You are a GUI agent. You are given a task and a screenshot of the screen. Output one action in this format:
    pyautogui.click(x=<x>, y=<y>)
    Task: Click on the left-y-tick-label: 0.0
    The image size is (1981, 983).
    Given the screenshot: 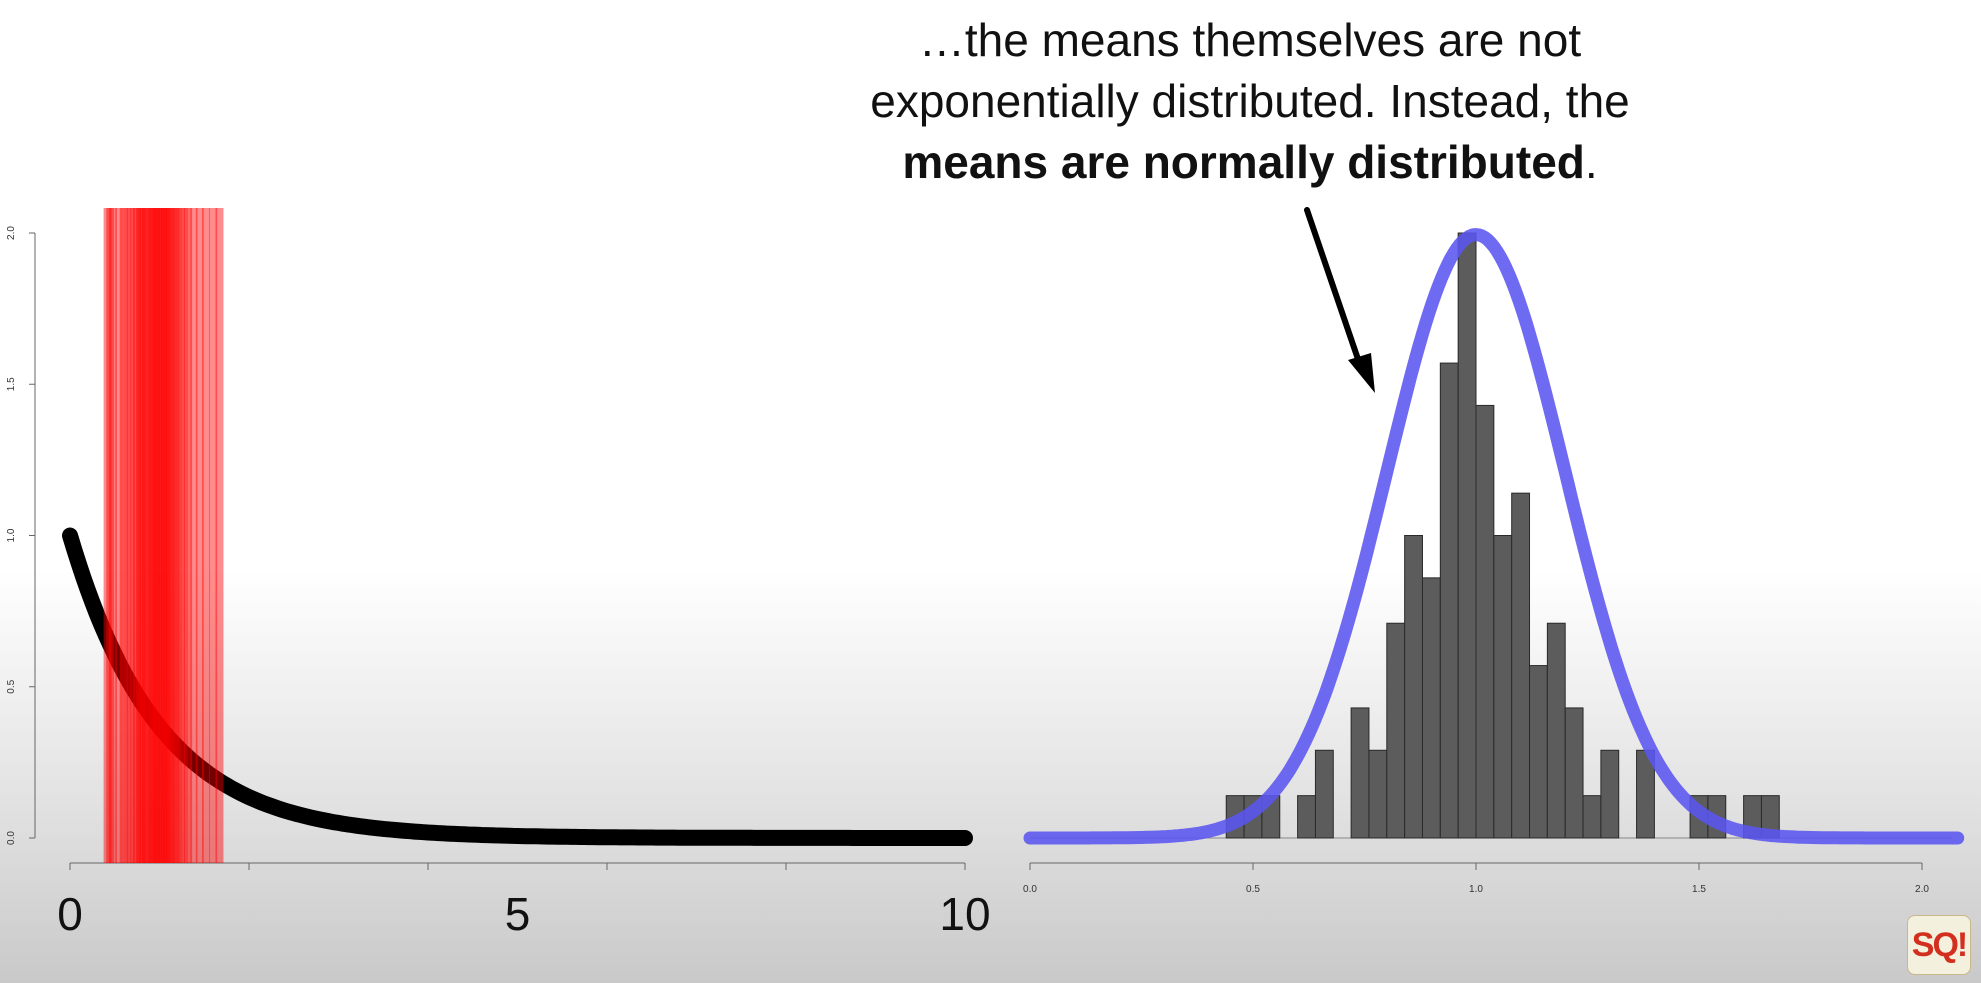 What is the action you would take?
    pyautogui.click(x=11, y=838)
    